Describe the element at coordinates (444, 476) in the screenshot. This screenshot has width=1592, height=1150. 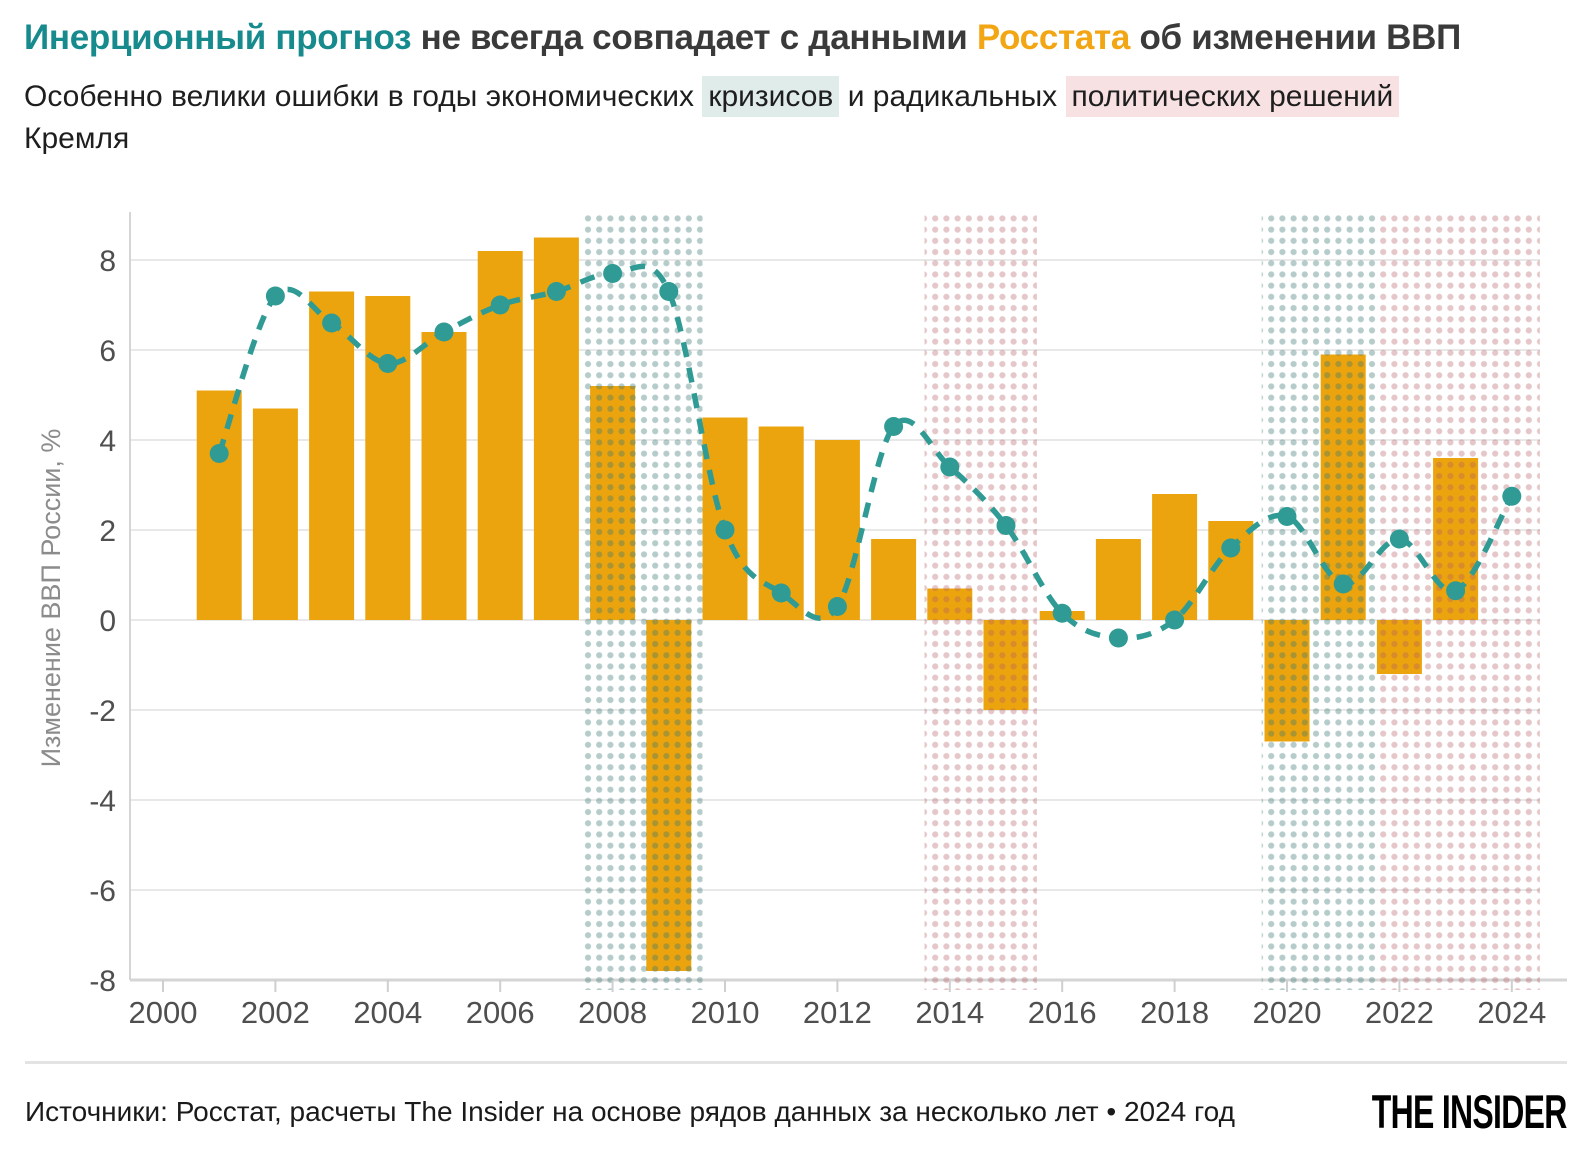
I see `bar-2005` at that location.